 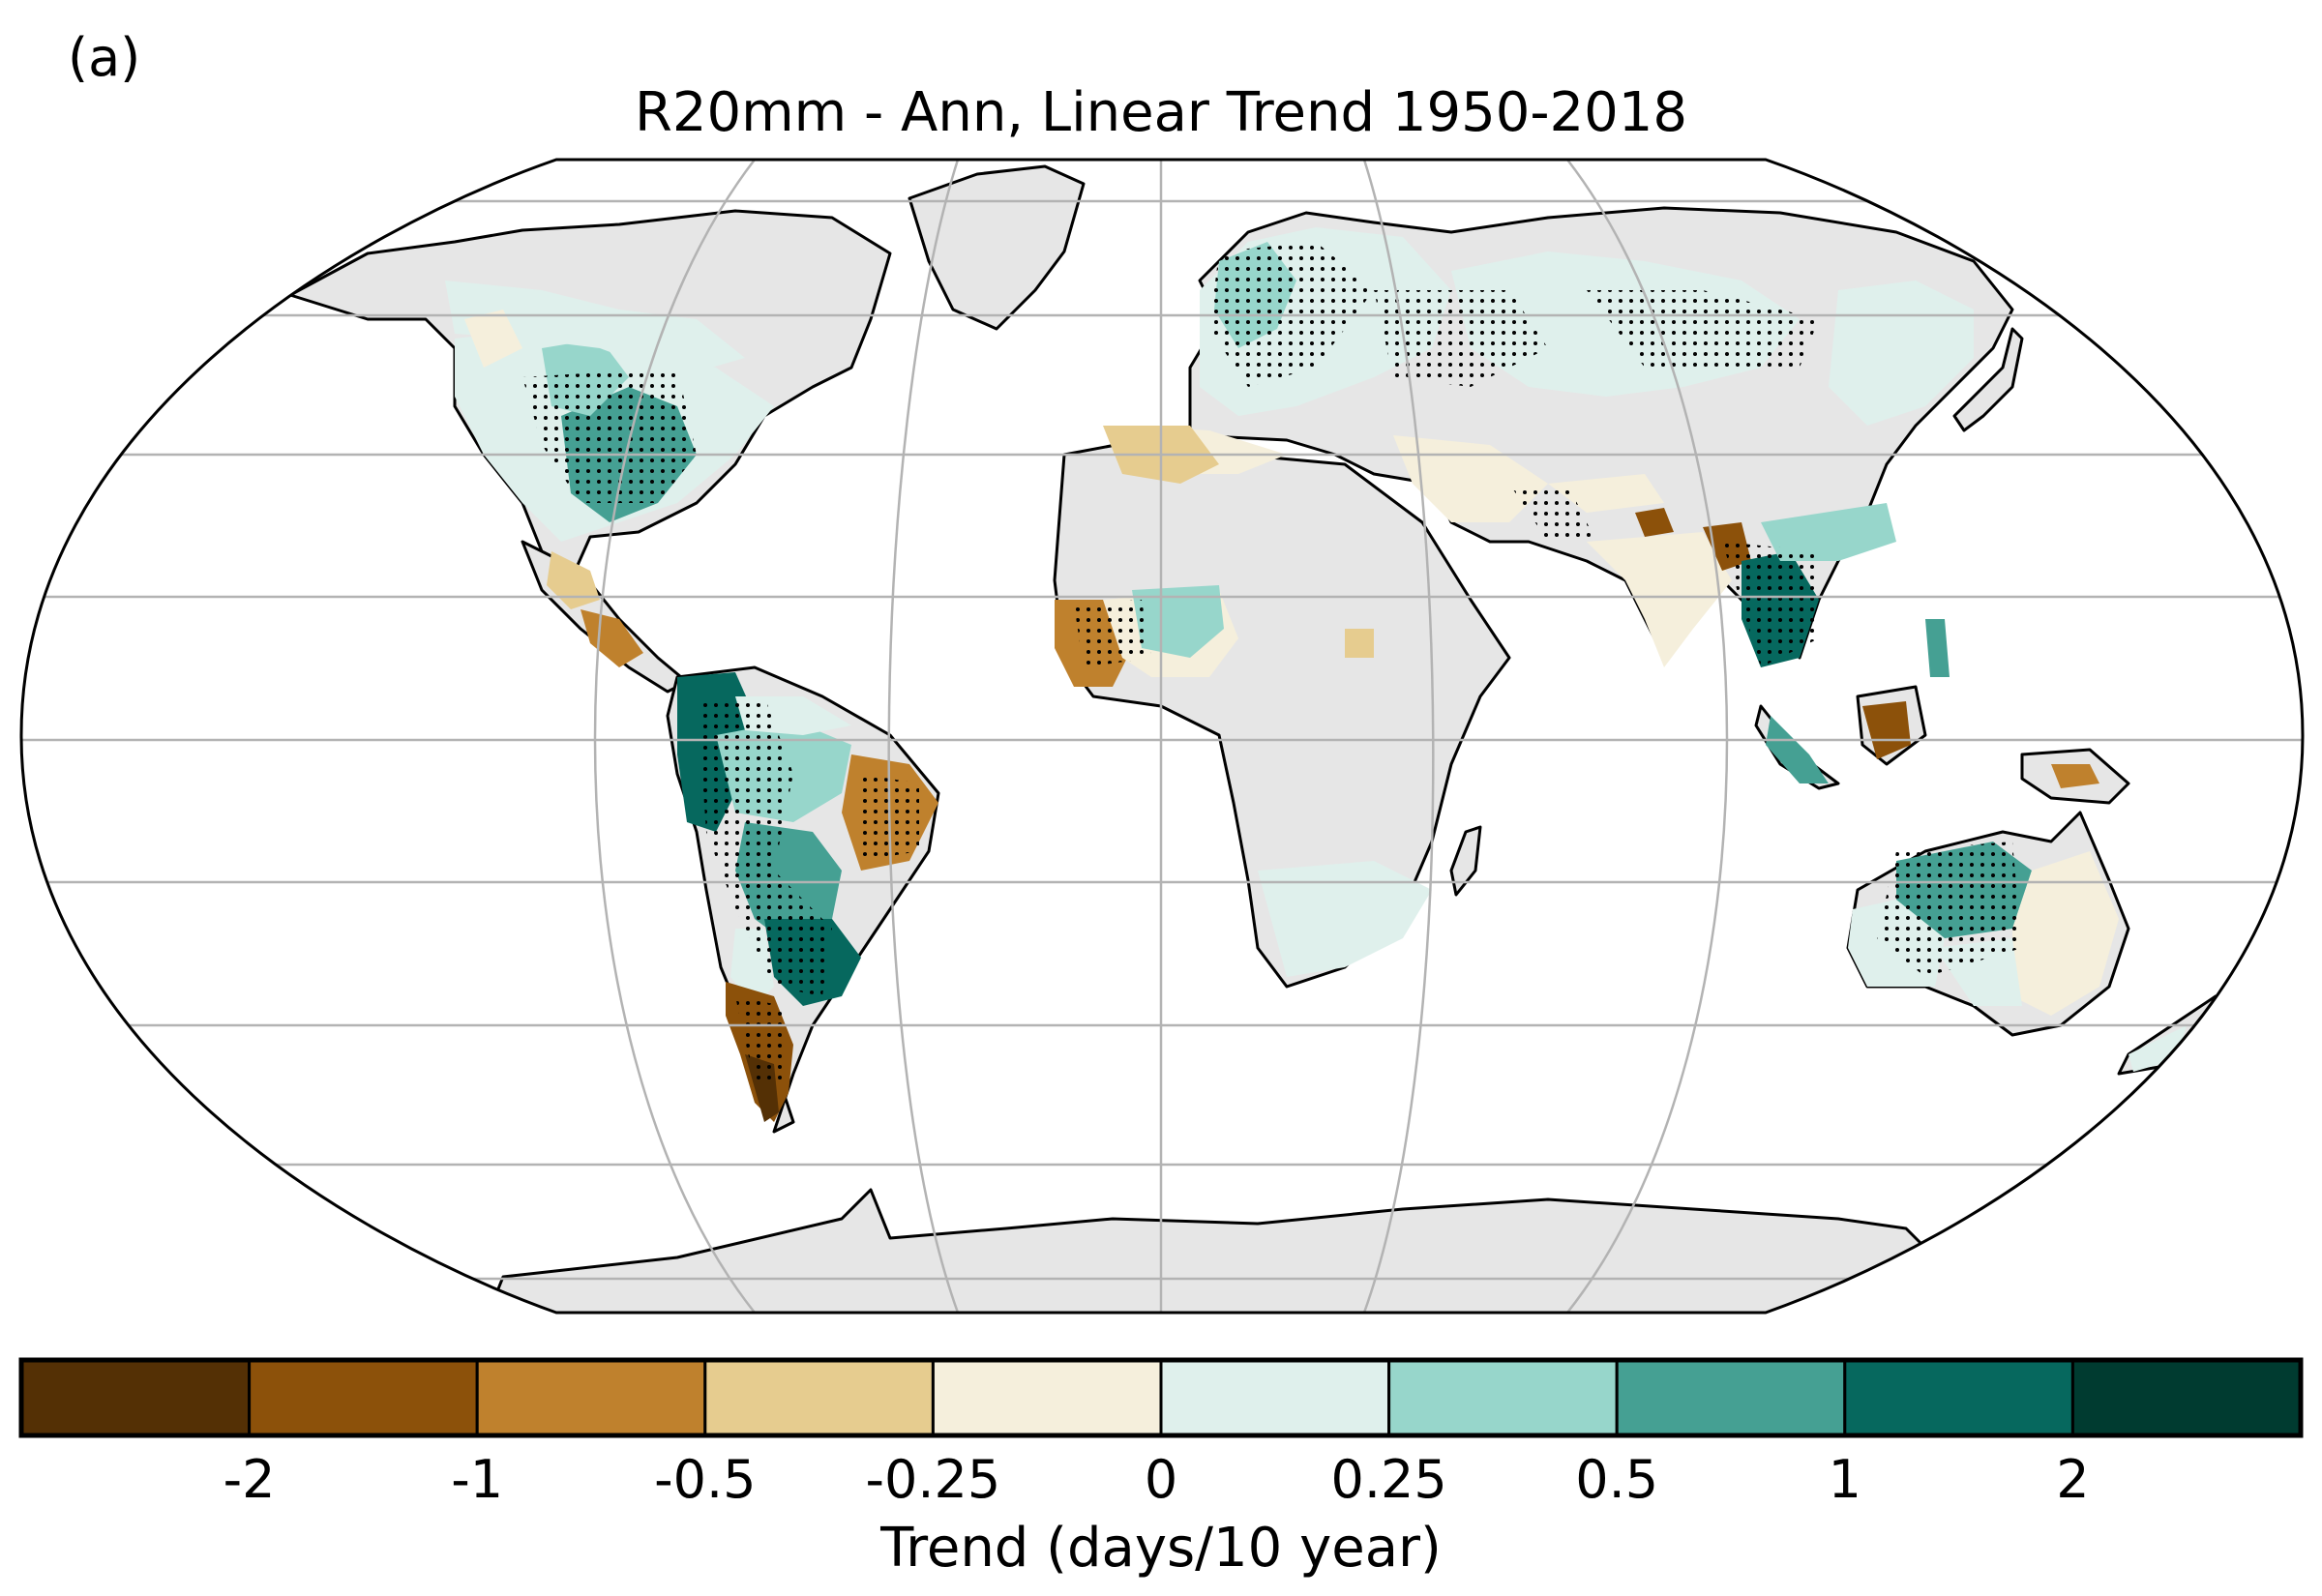 I want to click on panel-label: (a), so click(x=104, y=57).